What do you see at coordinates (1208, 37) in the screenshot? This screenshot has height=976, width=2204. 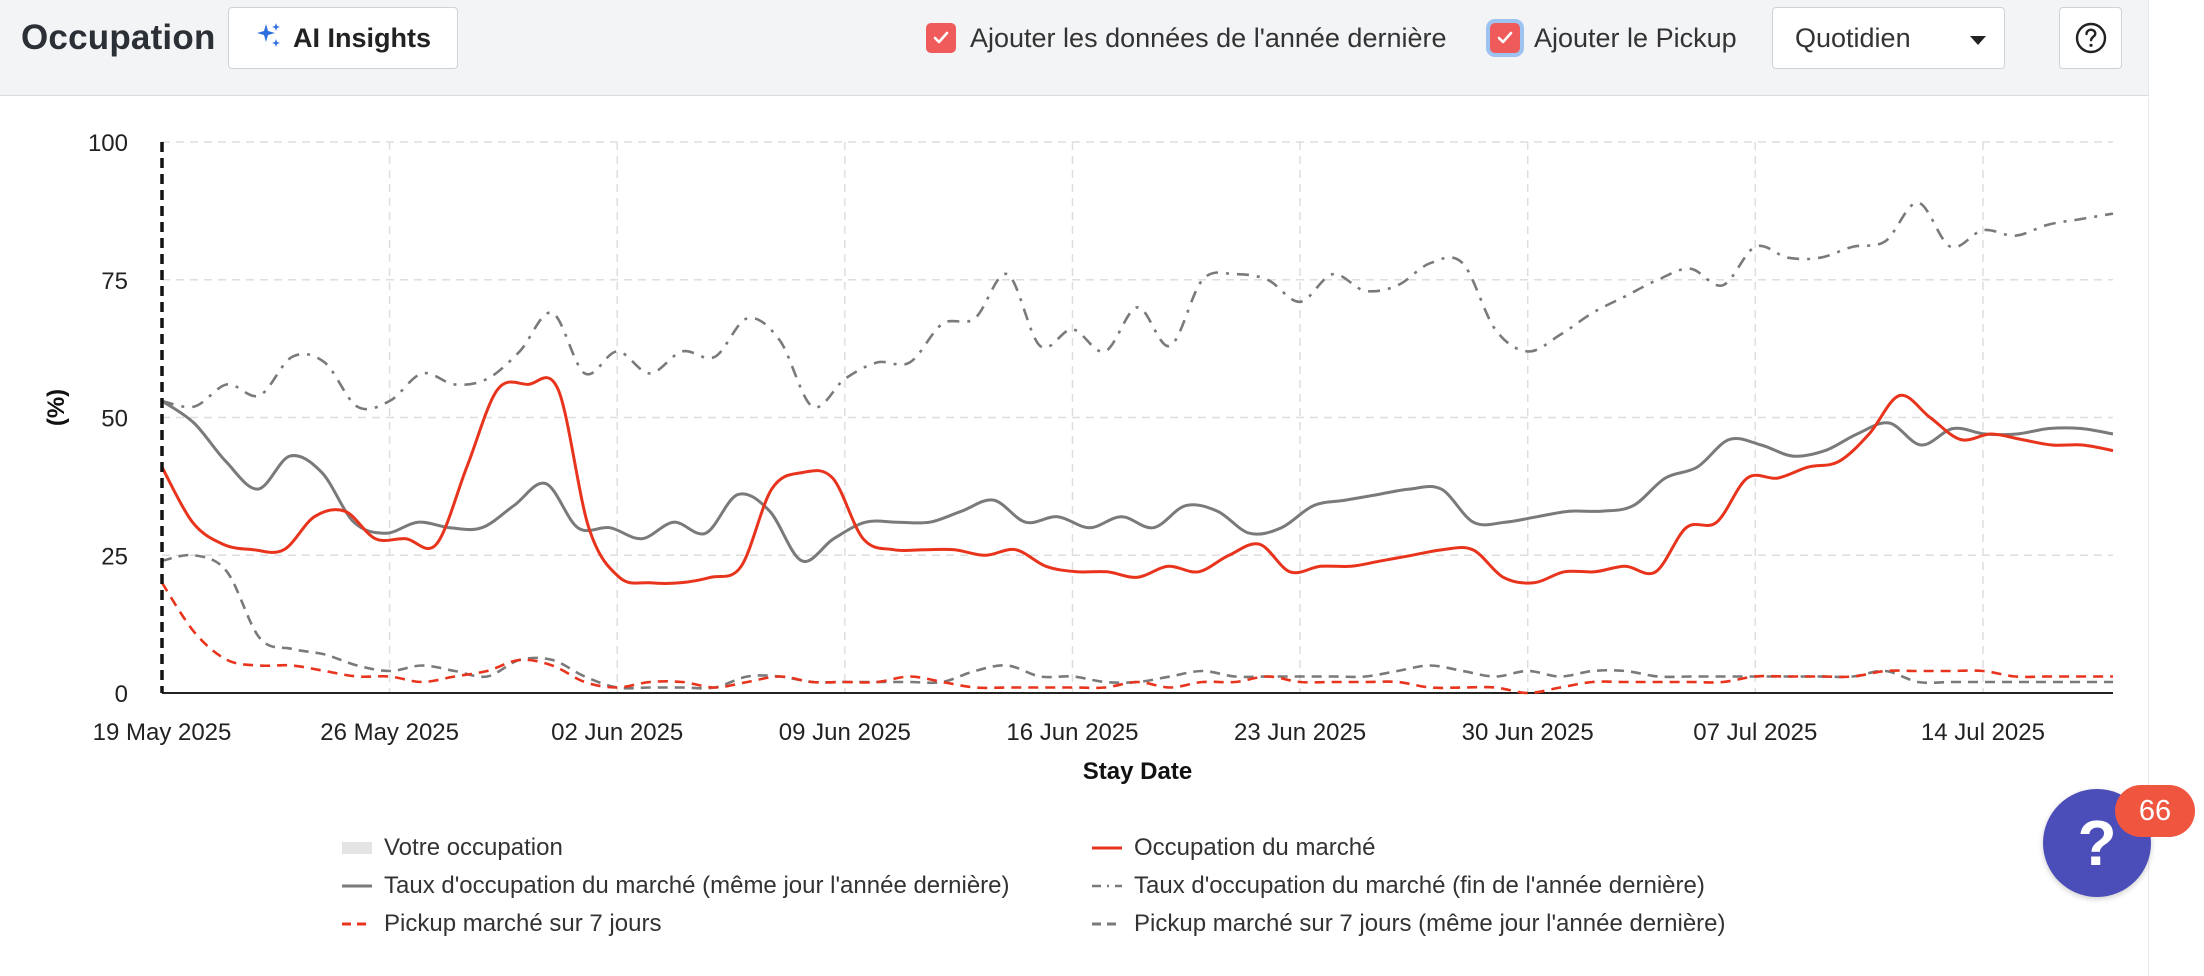 I see `checkbox-last-year-label: Ajouter les données de l'année dernière` at bounding box center [1208, 37].